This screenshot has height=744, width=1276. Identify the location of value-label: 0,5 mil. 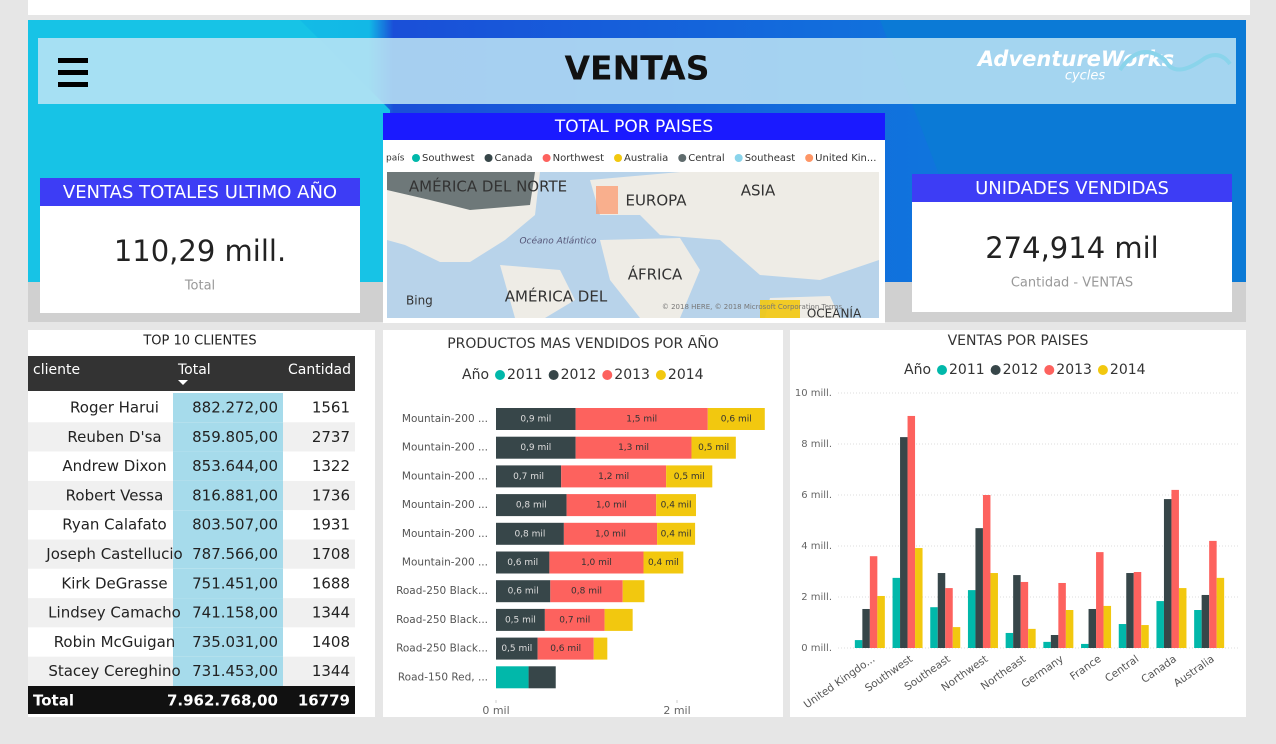
(689, 477).